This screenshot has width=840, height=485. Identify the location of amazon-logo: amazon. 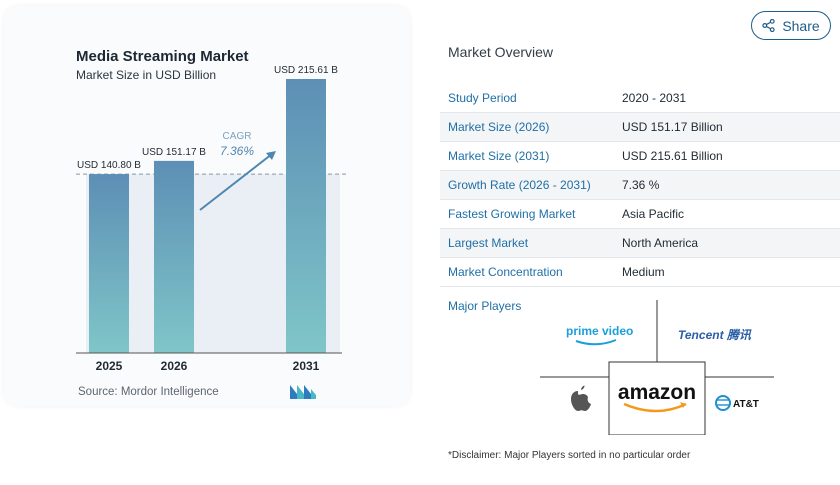
(657, 397).